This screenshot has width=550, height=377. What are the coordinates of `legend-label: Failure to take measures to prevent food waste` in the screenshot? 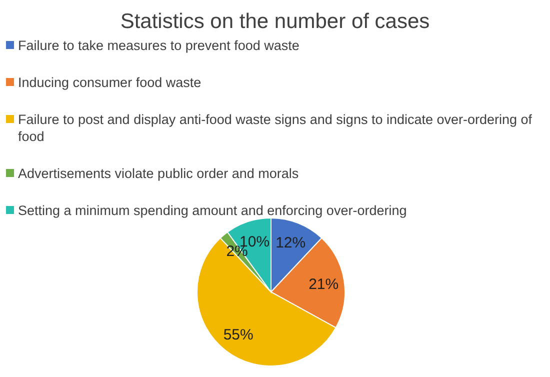 It's located at (159, 45).